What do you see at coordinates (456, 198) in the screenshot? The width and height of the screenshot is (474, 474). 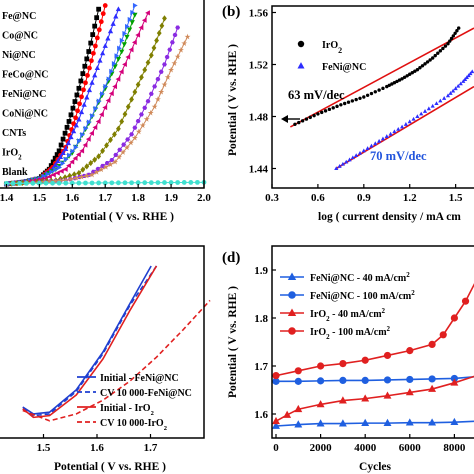 I see `x-tick-label-4: 1.5` at bounding box center [456, 198].